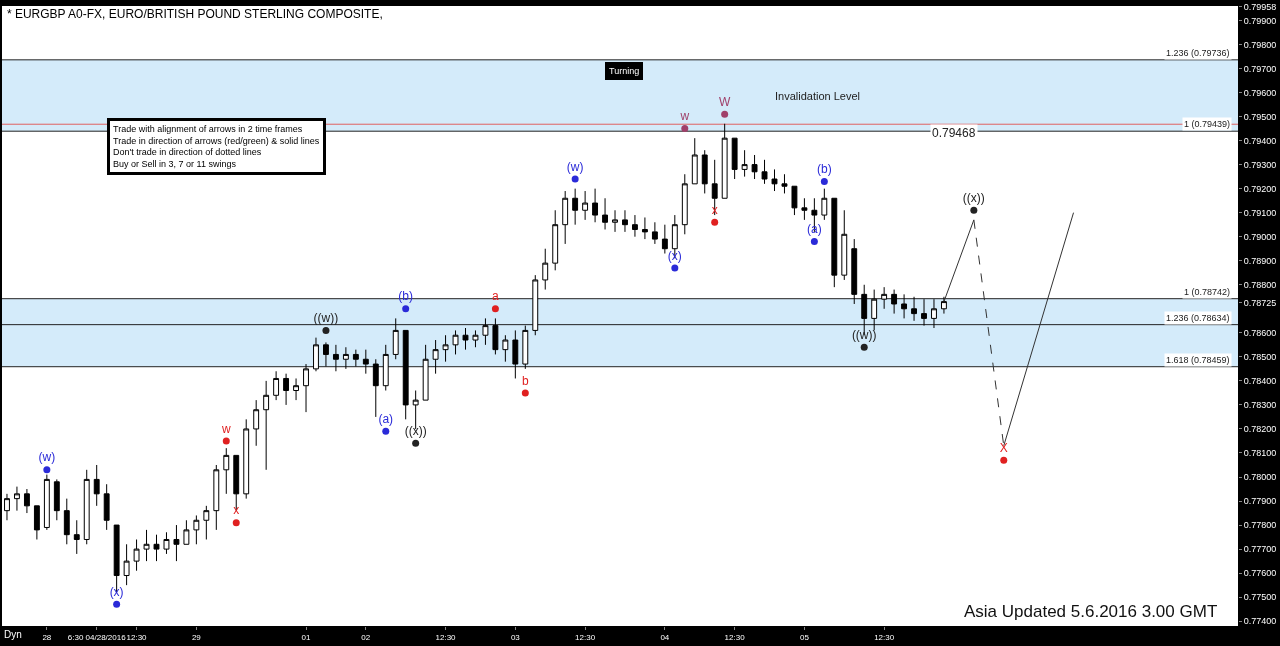 This screenshot has width=1280, height=646. What do you see at coordinates (1260, 477) in the screenshot?
I see `y-tick-label: 0.78000` at bounding box center [1260, 477].